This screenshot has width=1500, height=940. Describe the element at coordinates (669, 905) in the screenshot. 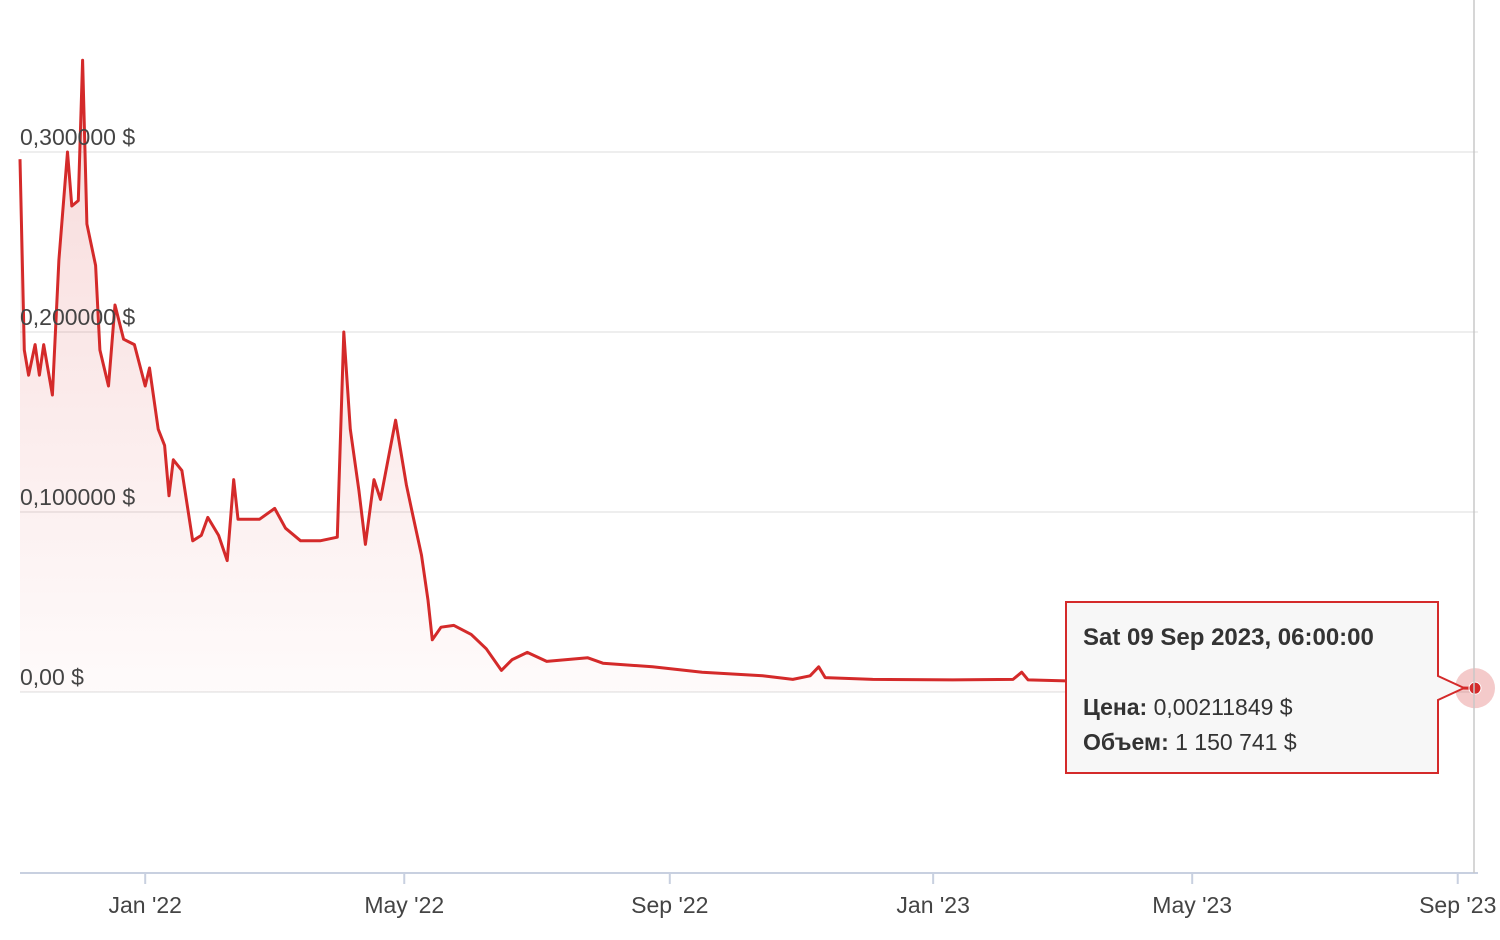

I see `x-tick-label: Sep '22` at that location.